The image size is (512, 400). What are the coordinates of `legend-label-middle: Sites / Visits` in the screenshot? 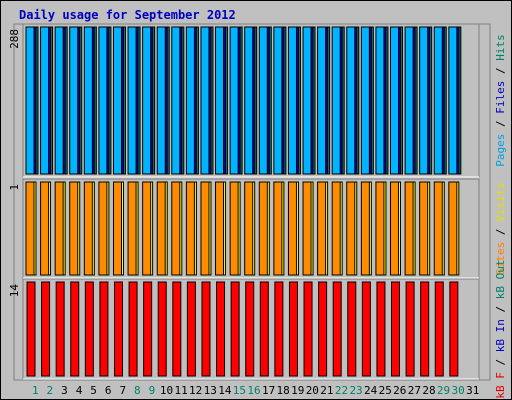 It's located at (500, 228).